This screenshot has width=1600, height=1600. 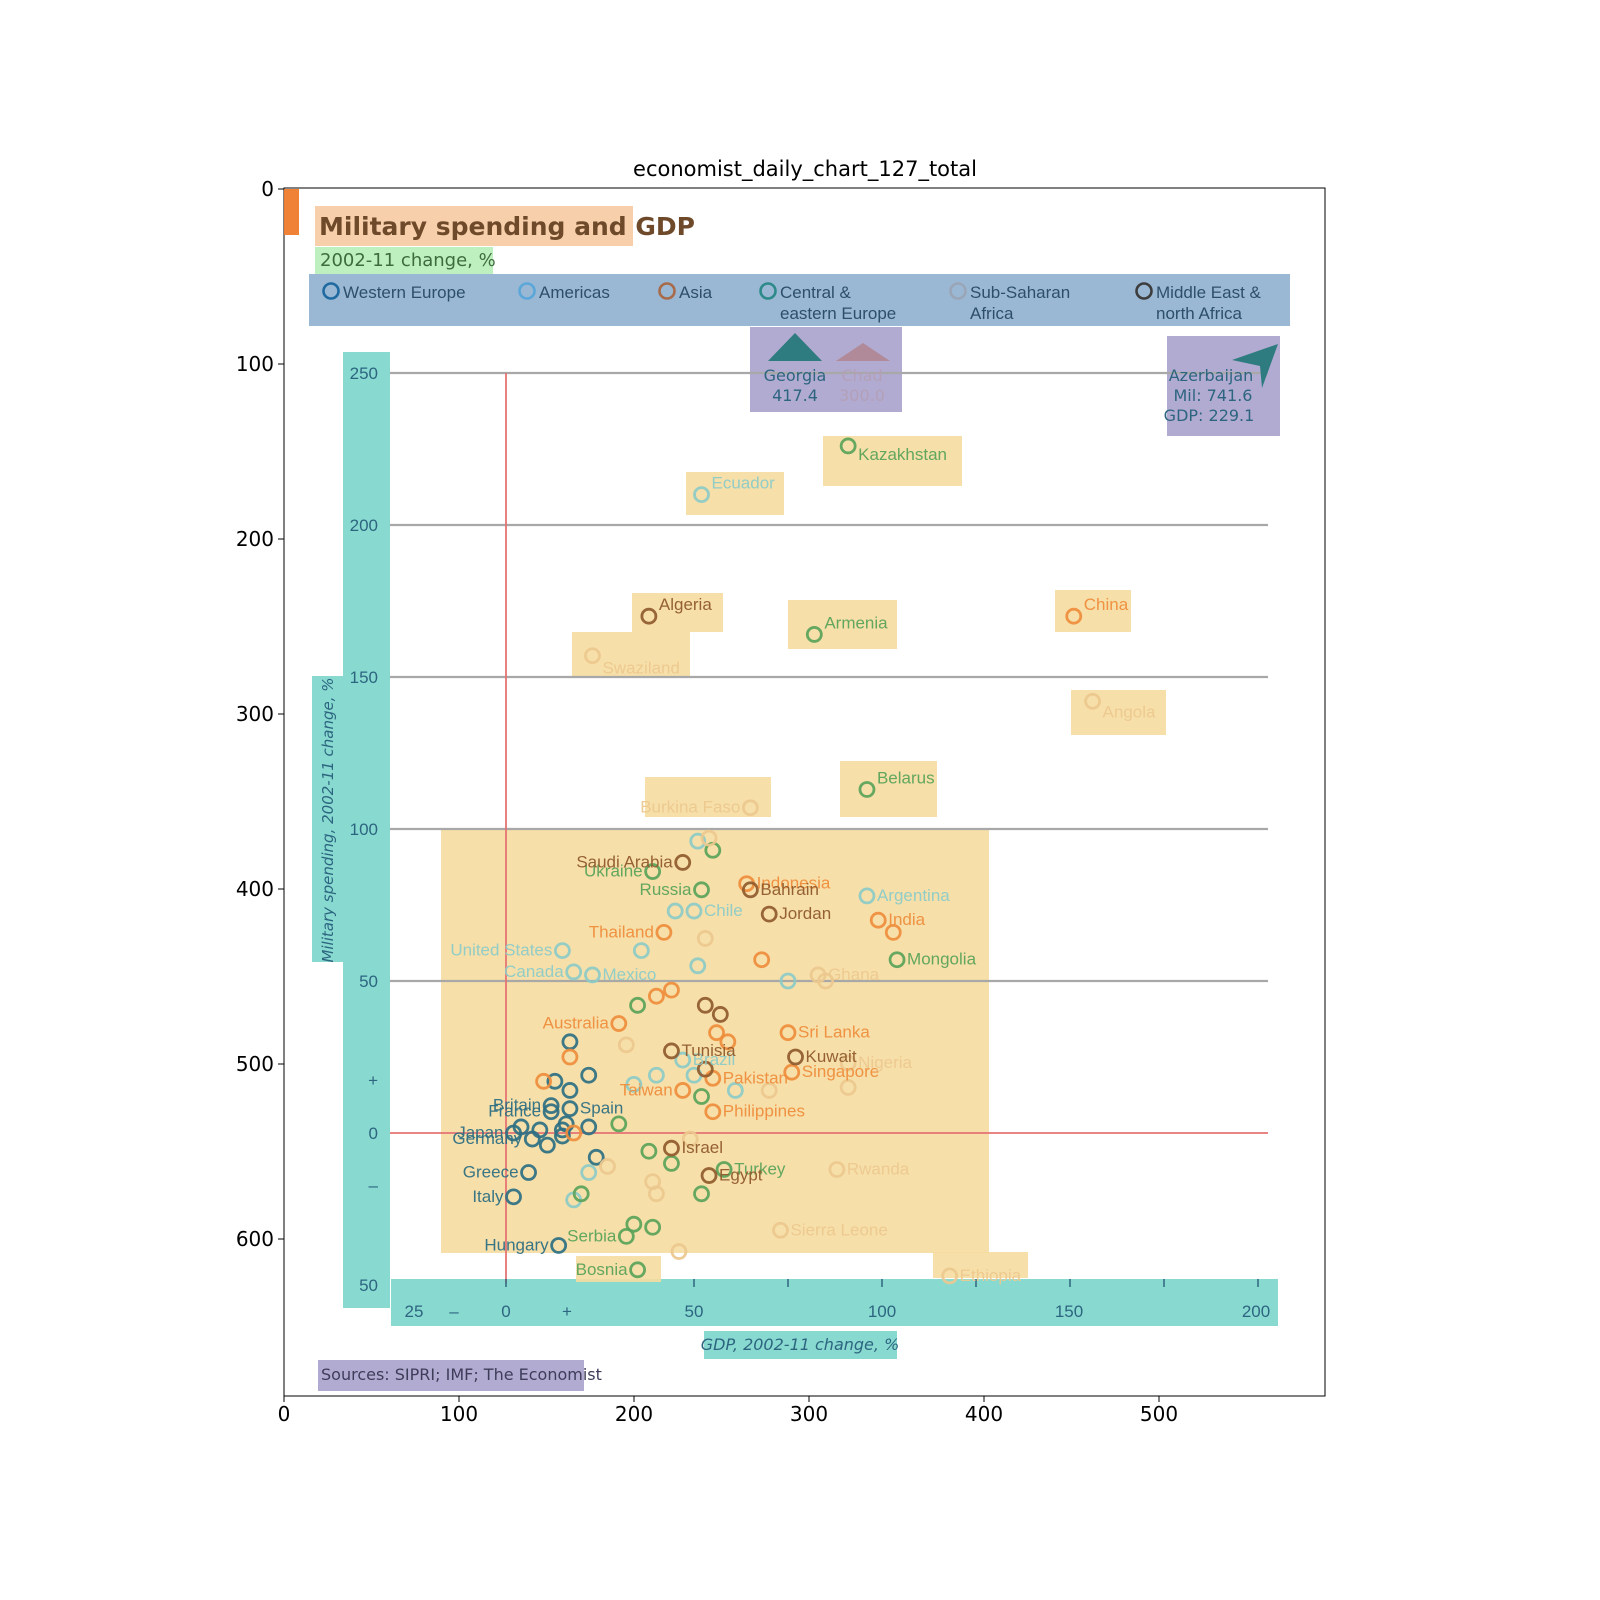 What do you see at coordinates (984, 1414) in the screenshot?
I see `frame-x-tick-label: 400` at bounding box center [984, 1414].